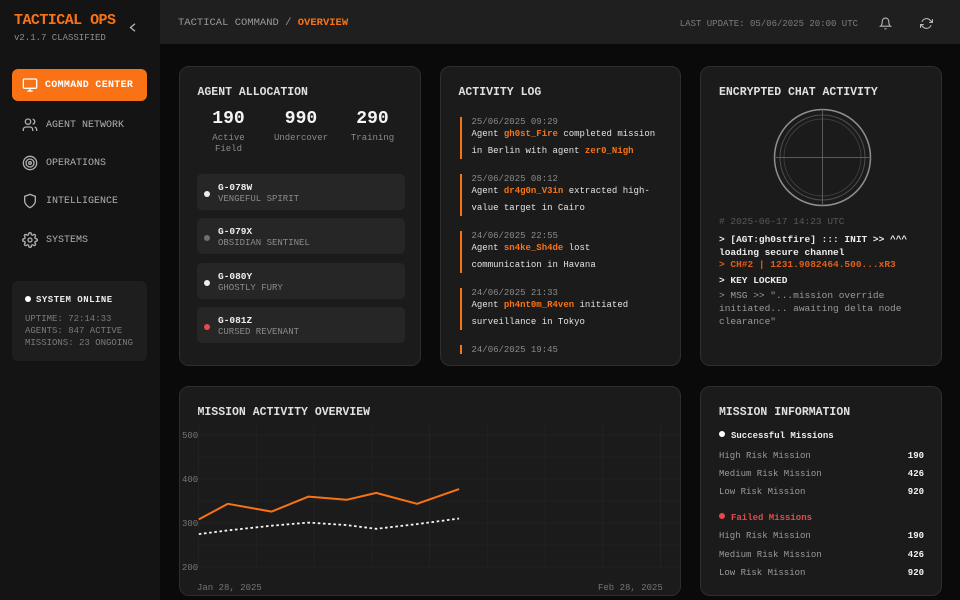 The image size is (960, 600). What do you see at coordinates (190, 568) in the screenshot?
I see `svg-text: 200` at bounding box center [190, 568].